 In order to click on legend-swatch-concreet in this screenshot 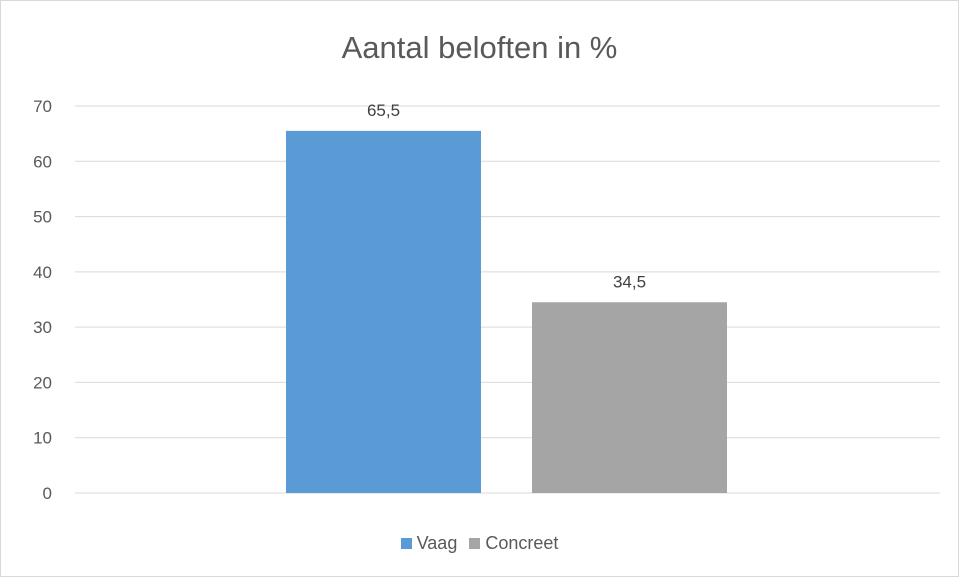, I will do `click(475, 543)`.